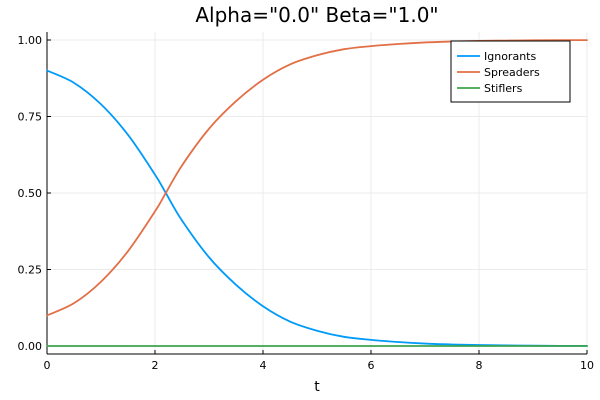 This screenshot has width=600, height=400. What do you see at coordinates (30, 346) in the screenshot?
I see `y-tick-label: 0.00` at bounding box center [30, 346].